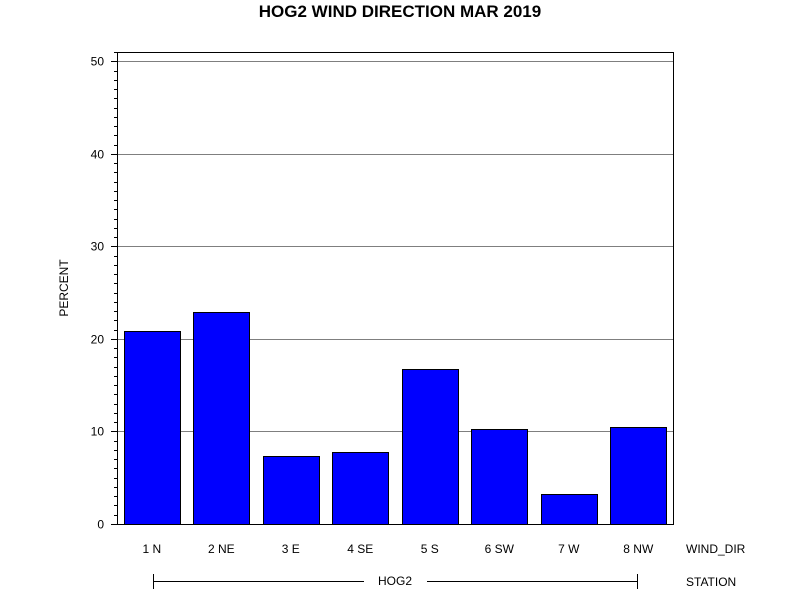 Image resolution: width=800 pixels, height=600 pixels. I want to click on group-bracket: HOG2, so click(395, 581).